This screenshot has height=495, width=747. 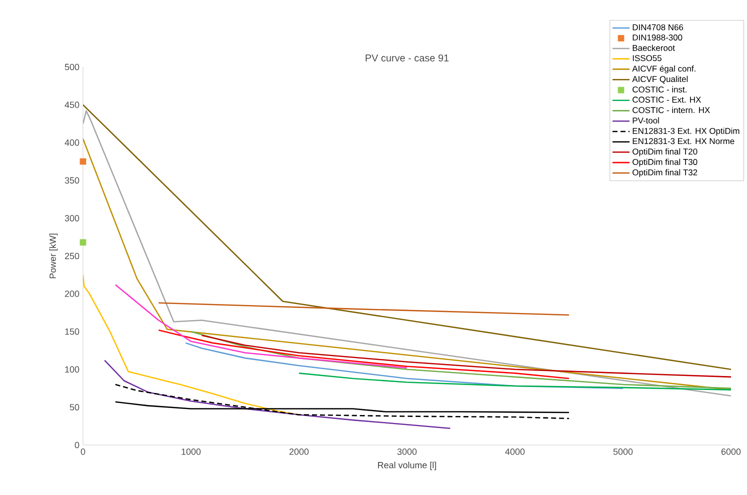 What do you see at coordinates (659, 89) in the screenshot?
I see `legend-label: COSTIC - inst.` at bounding box center [659, 89].